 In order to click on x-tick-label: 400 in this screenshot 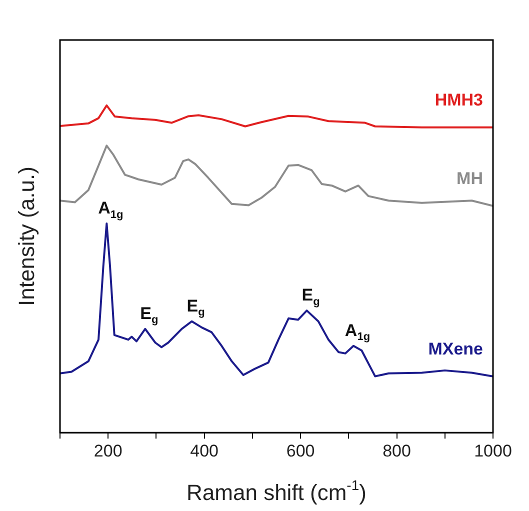, I will do `click(204, 450)`.